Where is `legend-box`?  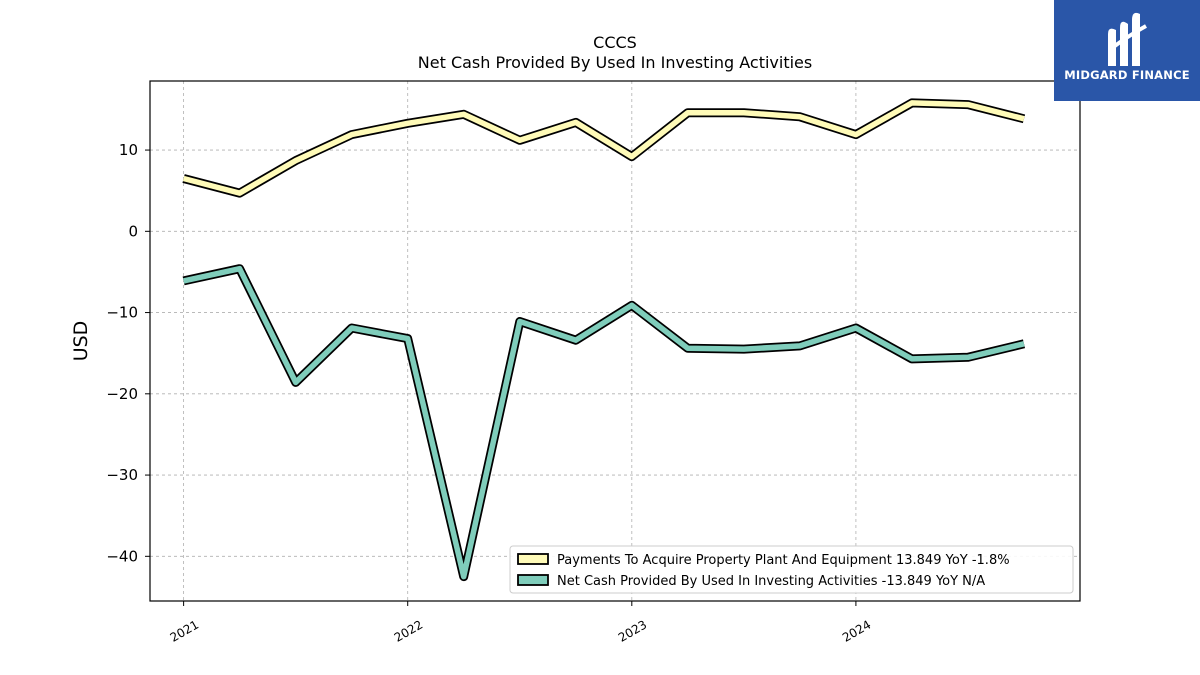
legend-box is located at coordinates (791, 569).